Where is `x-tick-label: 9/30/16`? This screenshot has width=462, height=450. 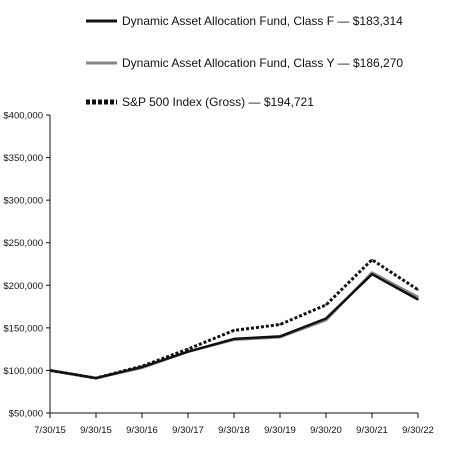
x-tick-label: 9/30/16 is located at coordinates (142, 430).